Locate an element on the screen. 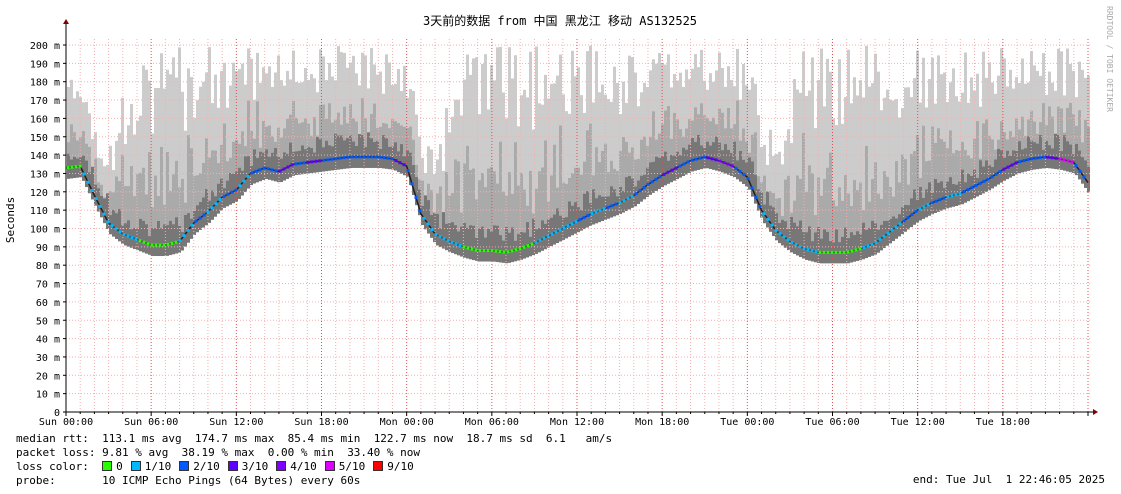 This screenshot has width=1121, height=494. y-tick-label: 20 m is located at coordinates (48, 376).